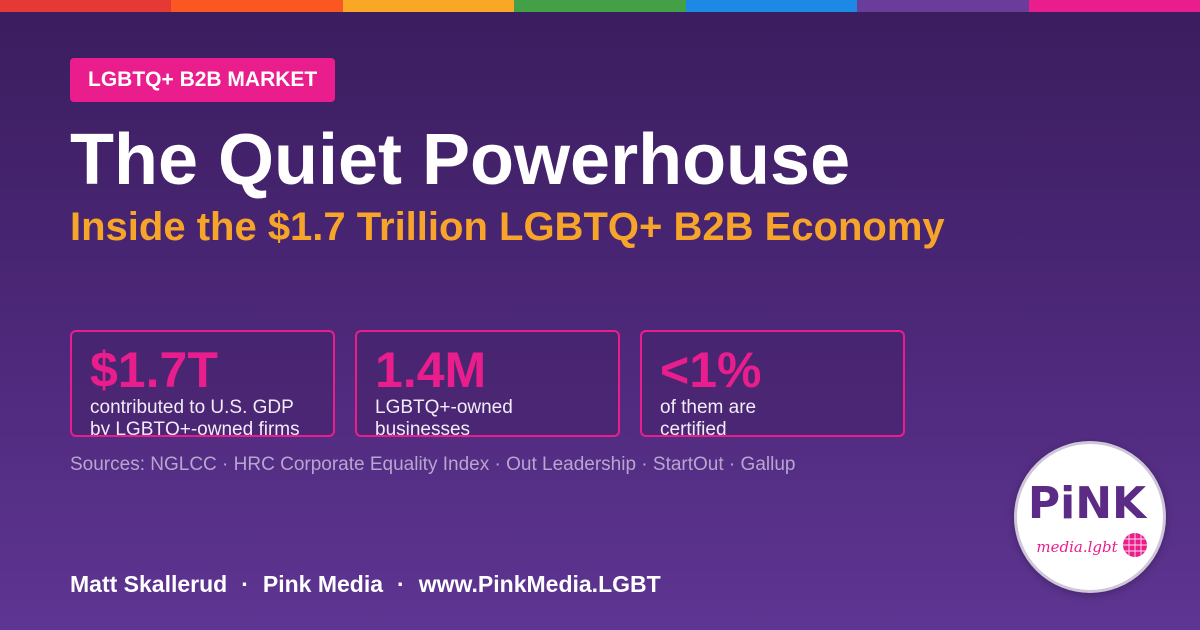  I want to click on rainbow-segment-pink, so click(1114, 6).